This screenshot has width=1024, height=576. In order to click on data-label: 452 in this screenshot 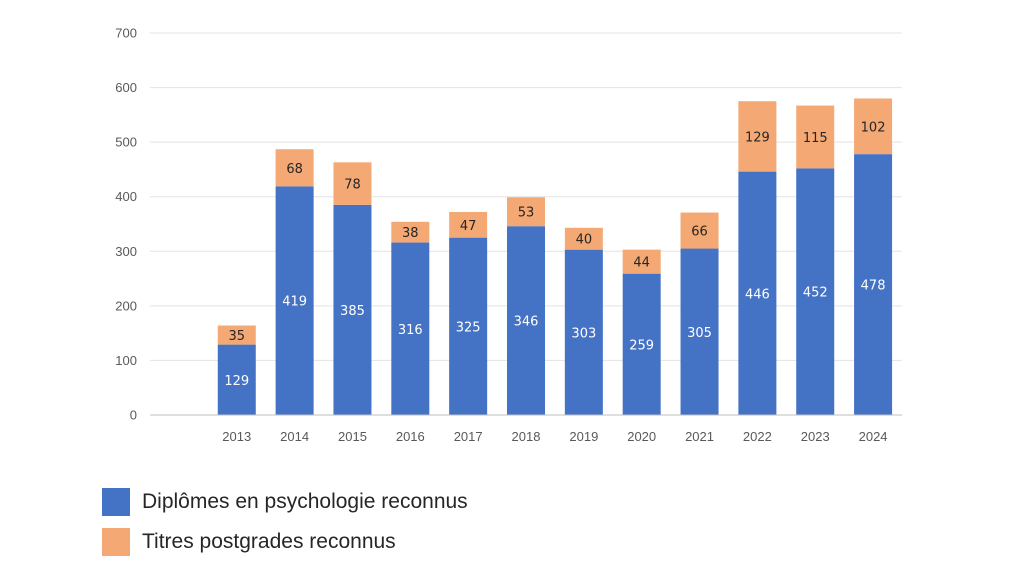, I will do `click(815, 293)`.